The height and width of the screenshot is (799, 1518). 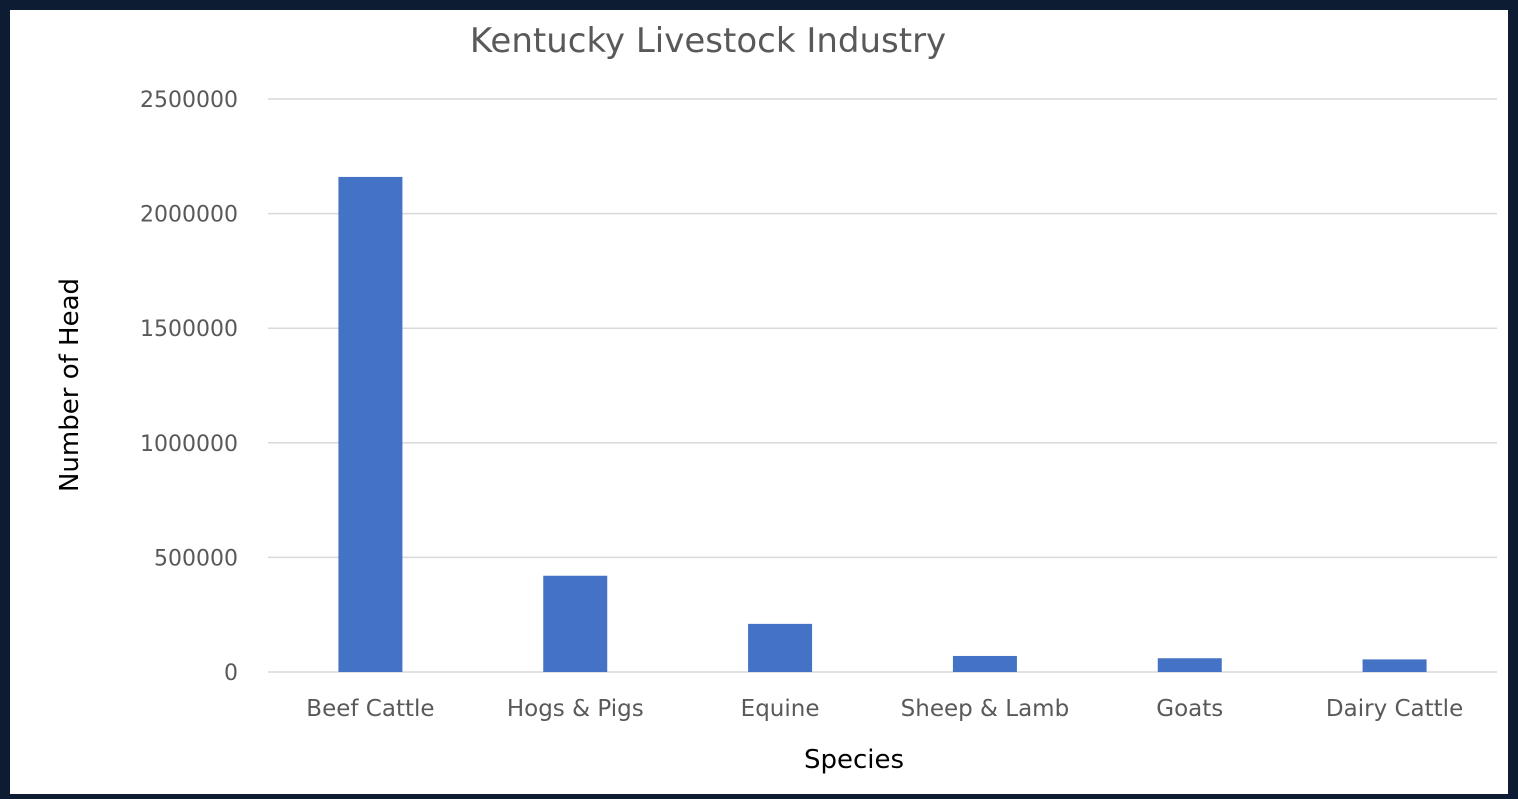 I want to click on x-tick-label: Hogs & Pigs, so click(x=575, y=709).